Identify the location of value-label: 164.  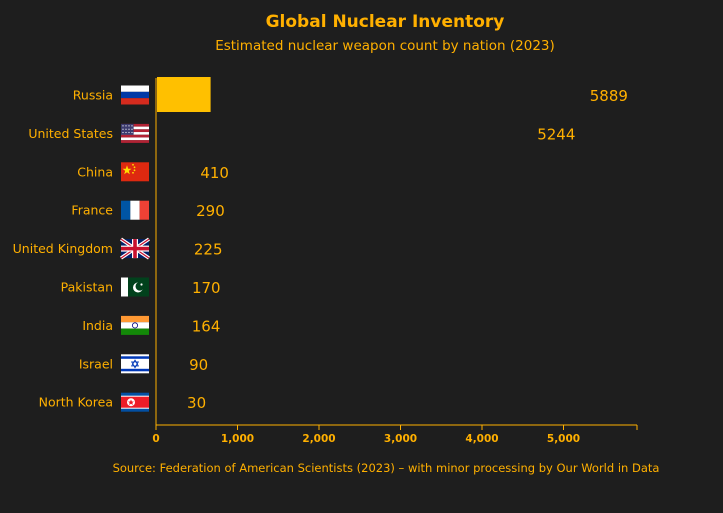
(206, 326).